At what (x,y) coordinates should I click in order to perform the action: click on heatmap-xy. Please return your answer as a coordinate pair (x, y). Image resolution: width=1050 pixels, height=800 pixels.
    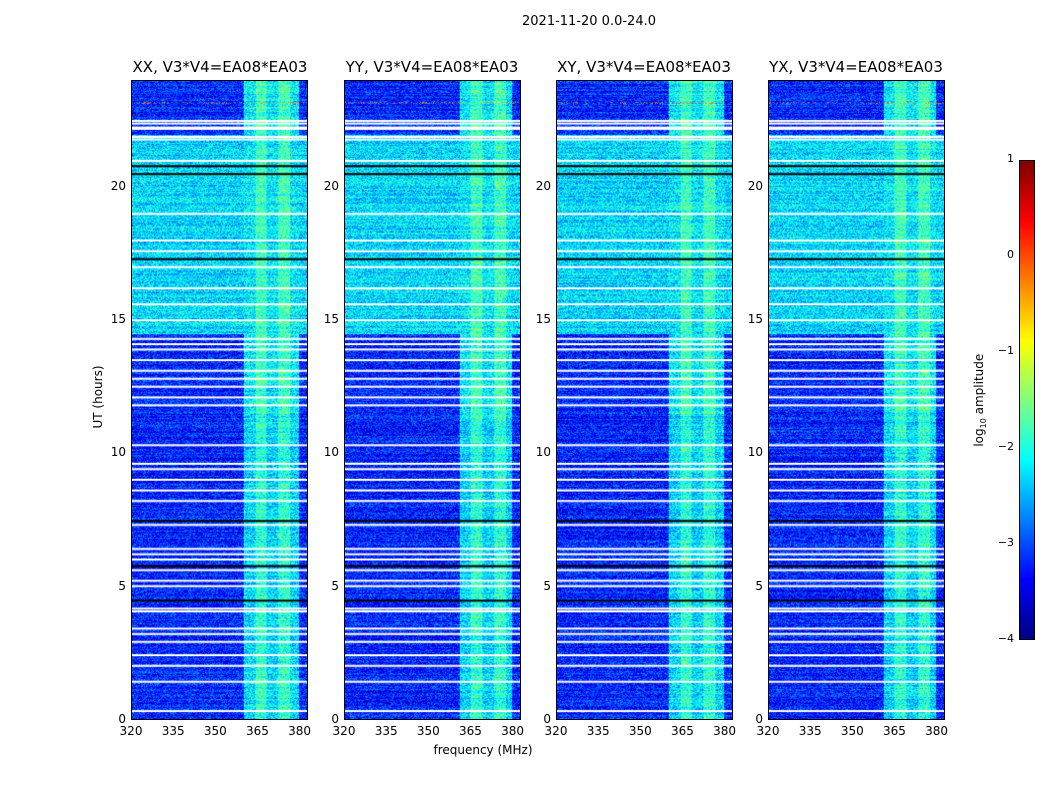
    Looking at the image, I should click on (644, 400).